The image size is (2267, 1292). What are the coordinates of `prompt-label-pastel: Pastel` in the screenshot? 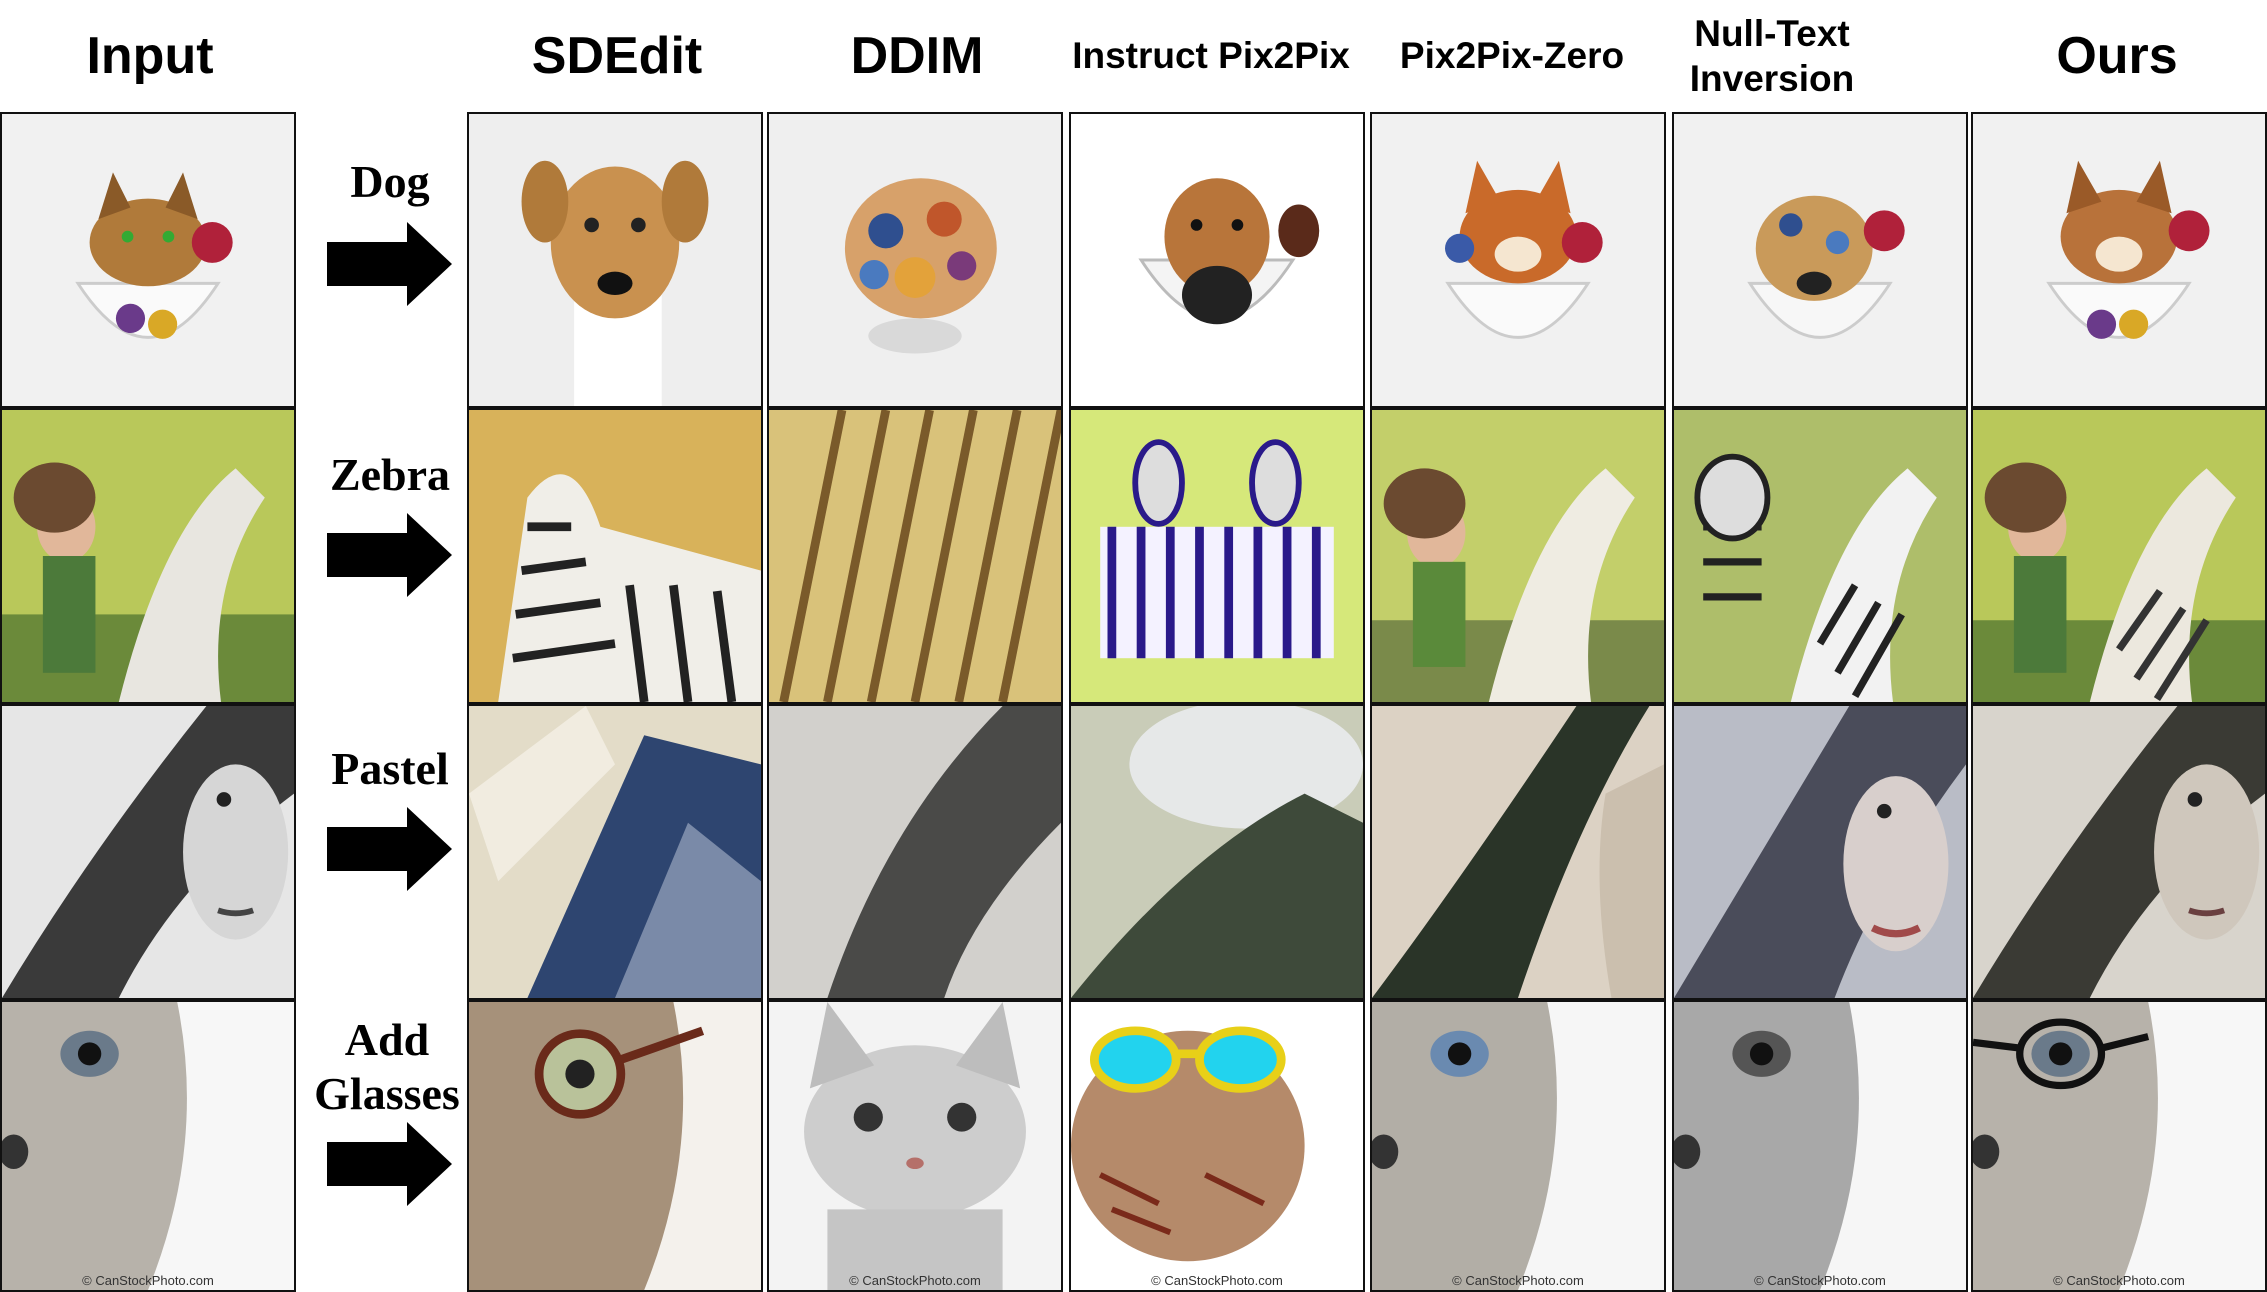 It's located at (390, 768).